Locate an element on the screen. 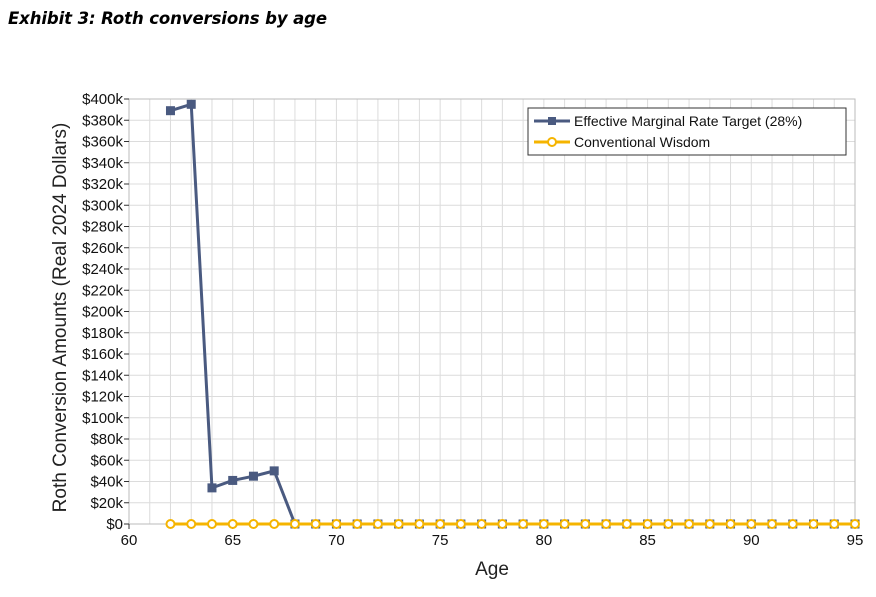 The image size is (876, 597). legend-item: Conventional Wisdom is located at coordinates (622, 142).